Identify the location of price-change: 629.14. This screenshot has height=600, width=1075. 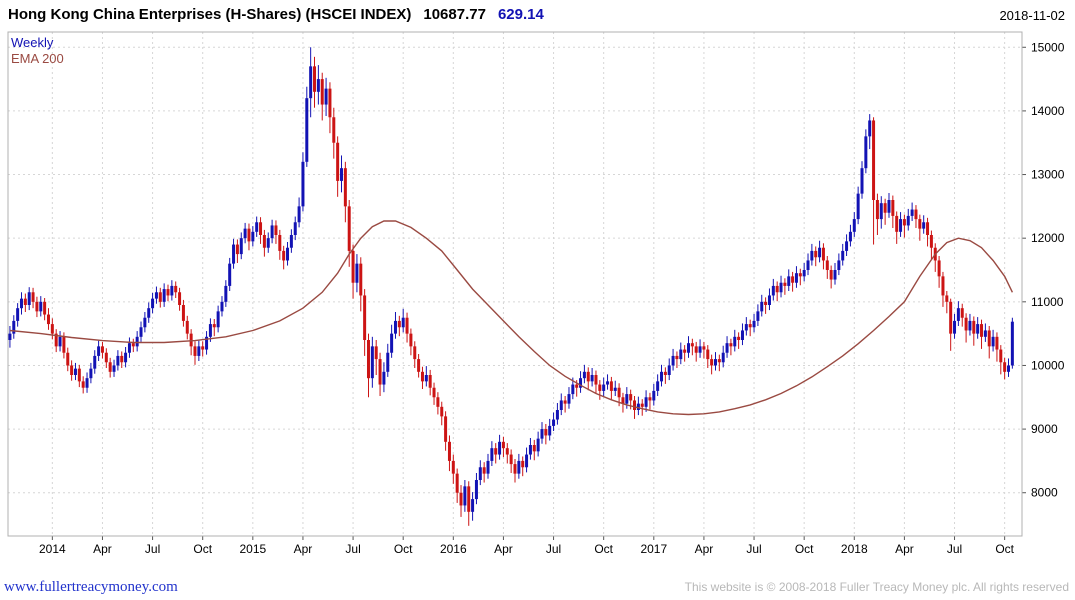
(520, 14).